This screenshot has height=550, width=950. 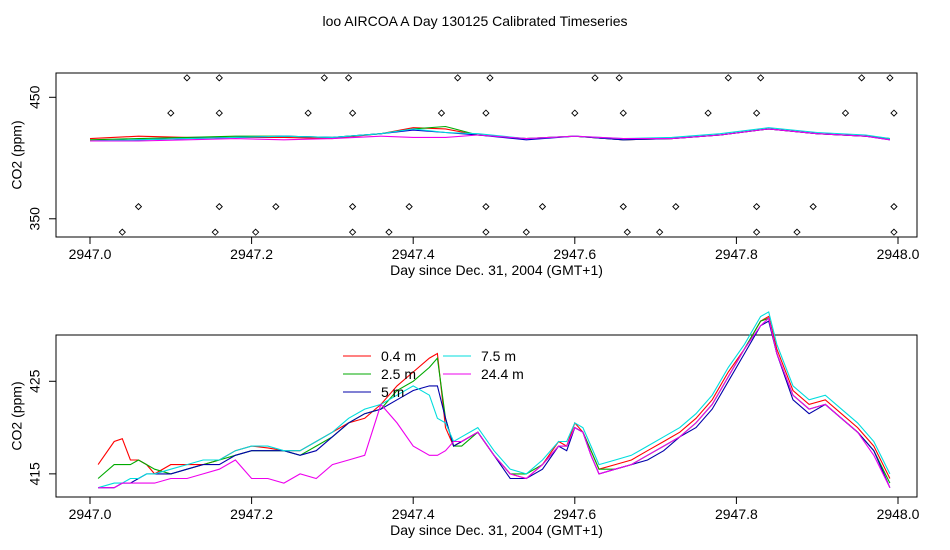 What do you see at coordinates (392, 392) in the screenshot?
I see `legend-label: 5 m` at bounding box center [392, 392].